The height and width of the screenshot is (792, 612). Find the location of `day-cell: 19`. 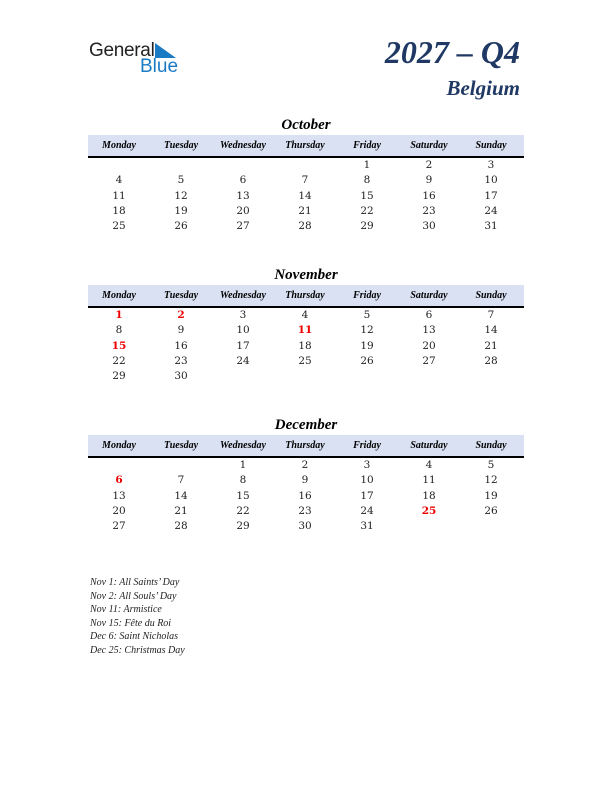

day-cell: 19 is located at coordinates (367, 345).